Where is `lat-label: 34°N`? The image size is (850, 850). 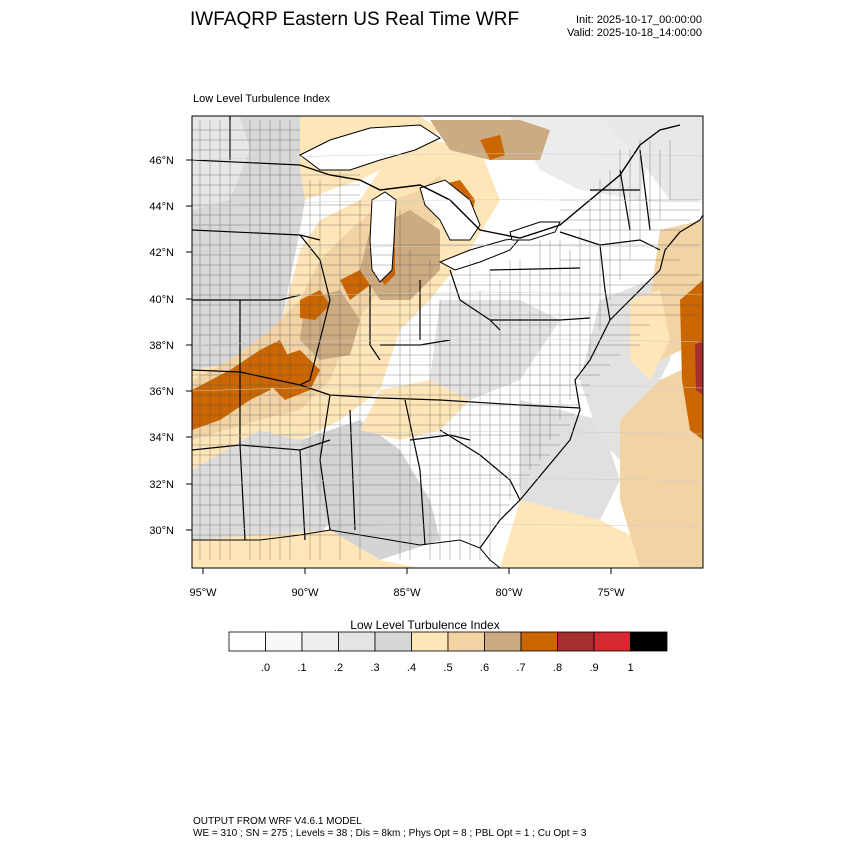
lat-label: 34°N is located at coordinates (161, 438).